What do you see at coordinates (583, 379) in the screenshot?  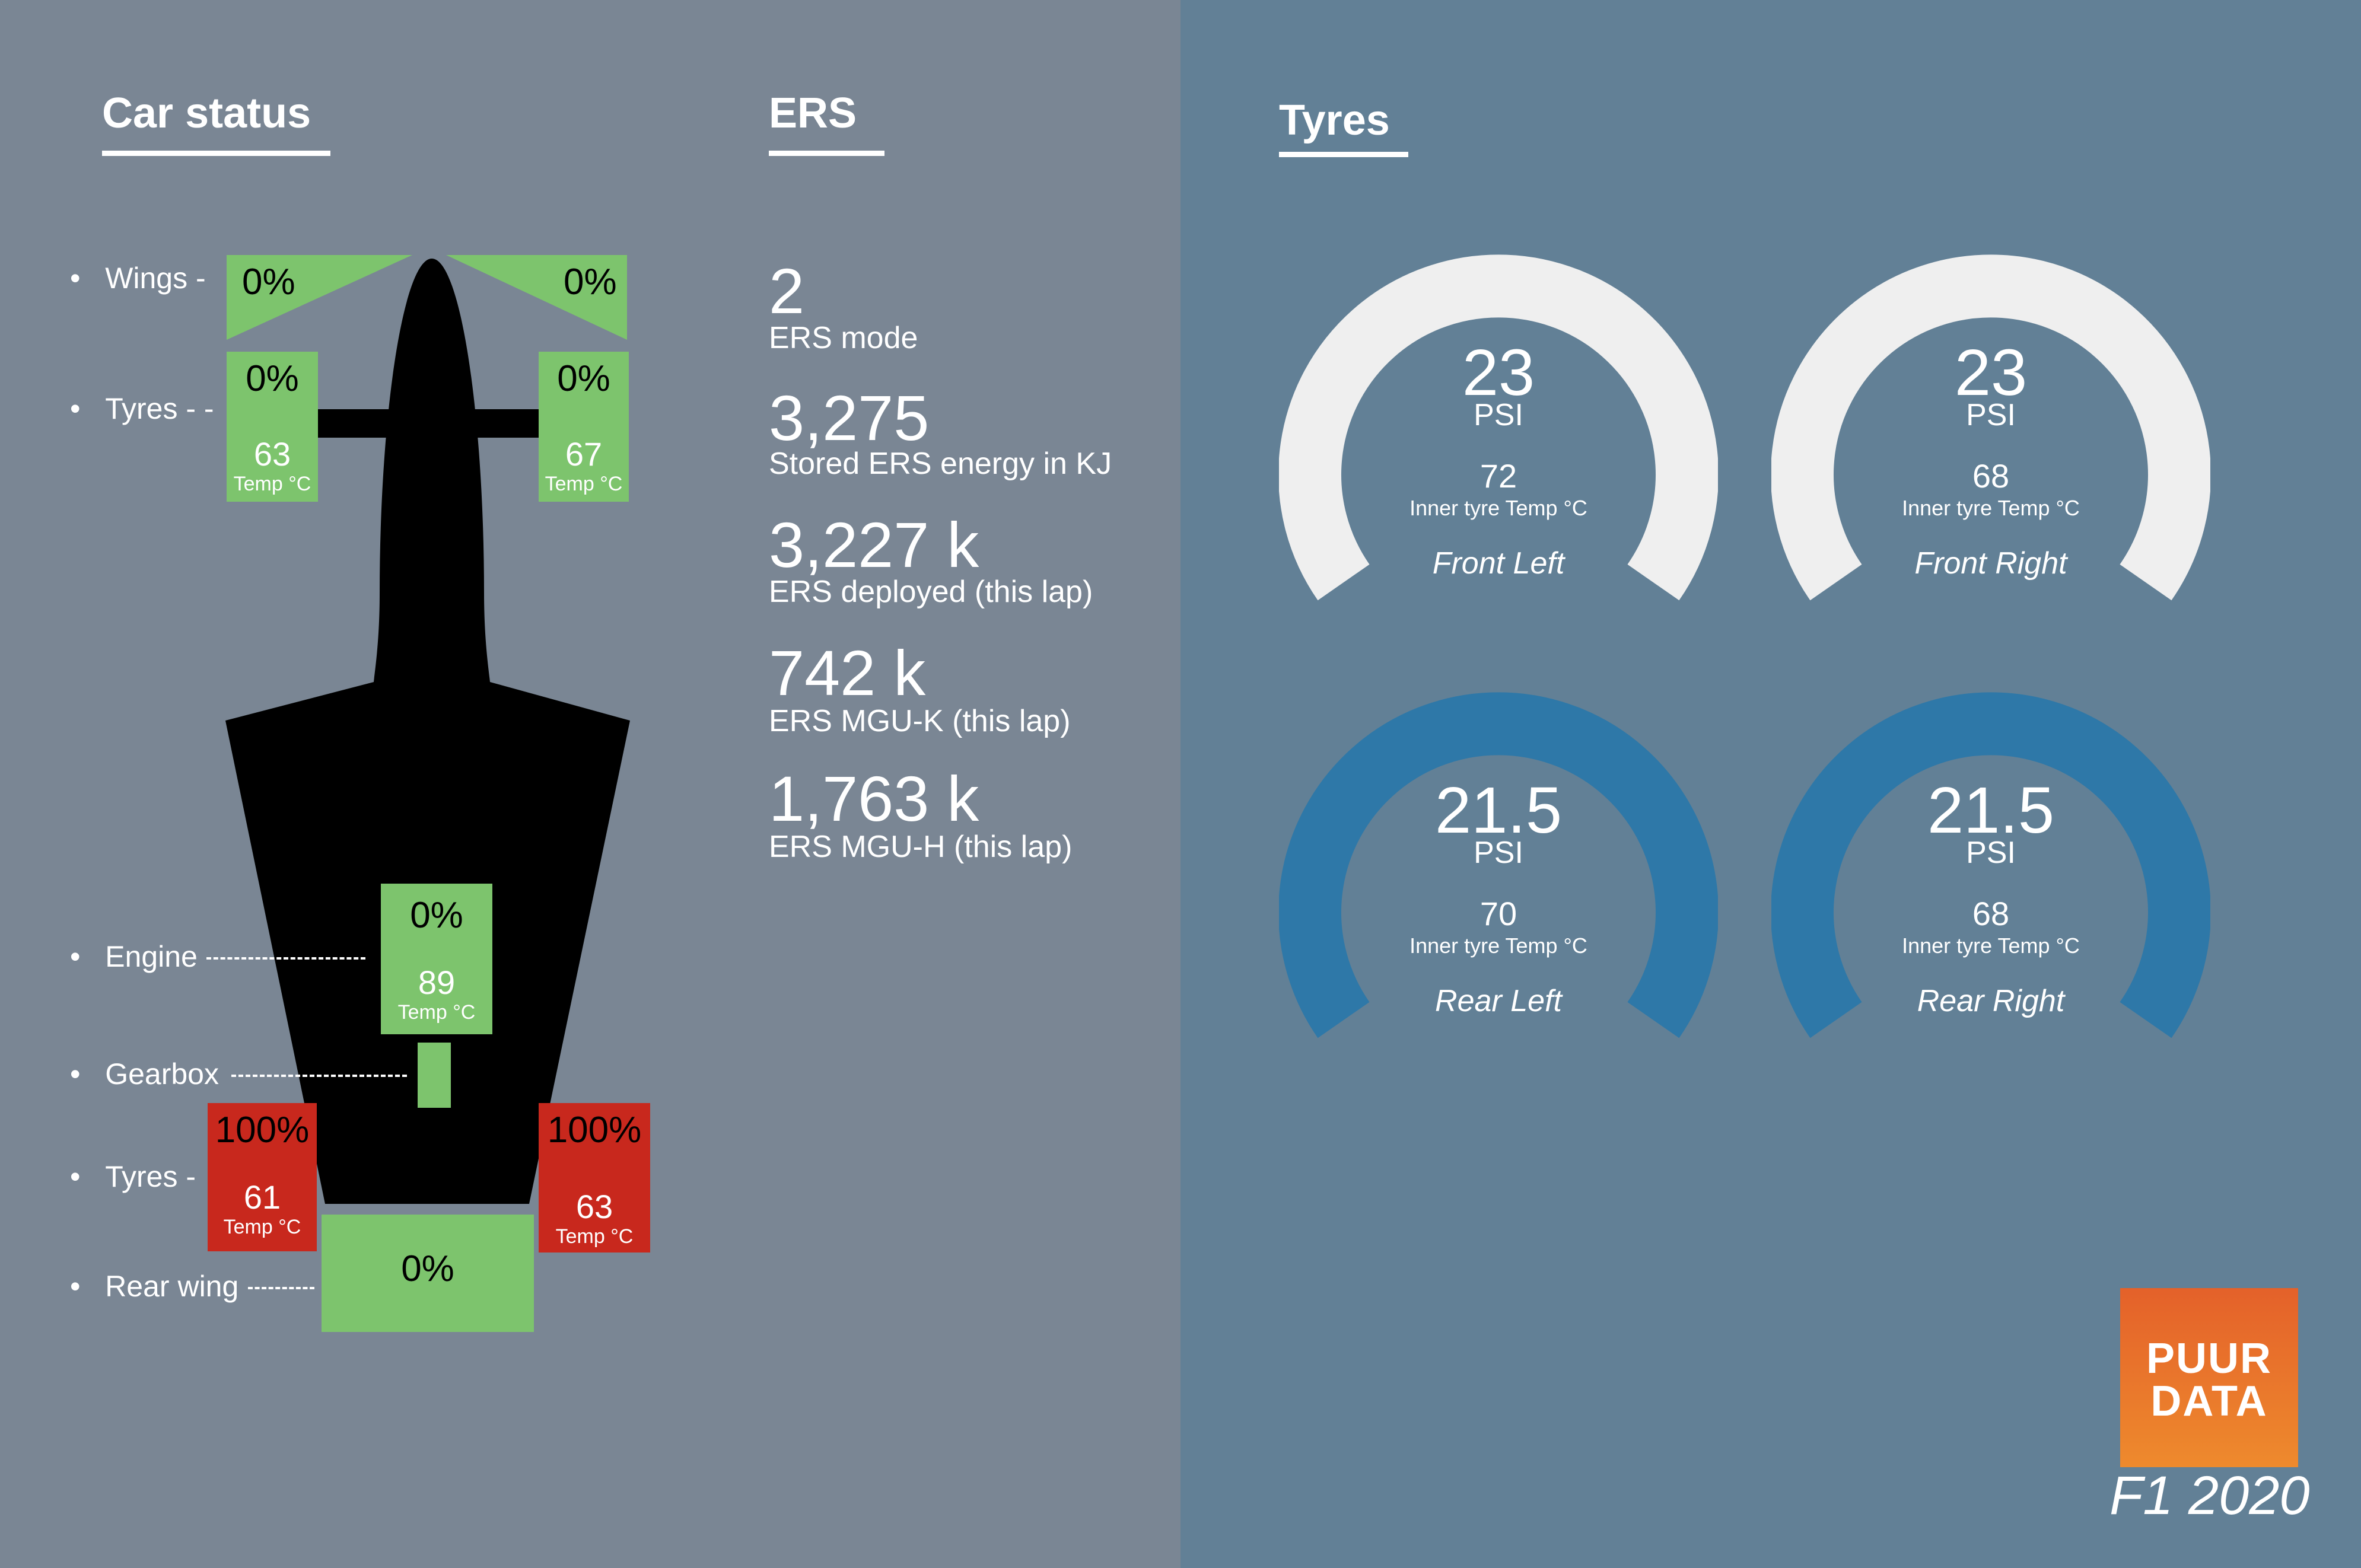 I see `front-right-tyre-wear: 0%` at bounding box center [583, 379].